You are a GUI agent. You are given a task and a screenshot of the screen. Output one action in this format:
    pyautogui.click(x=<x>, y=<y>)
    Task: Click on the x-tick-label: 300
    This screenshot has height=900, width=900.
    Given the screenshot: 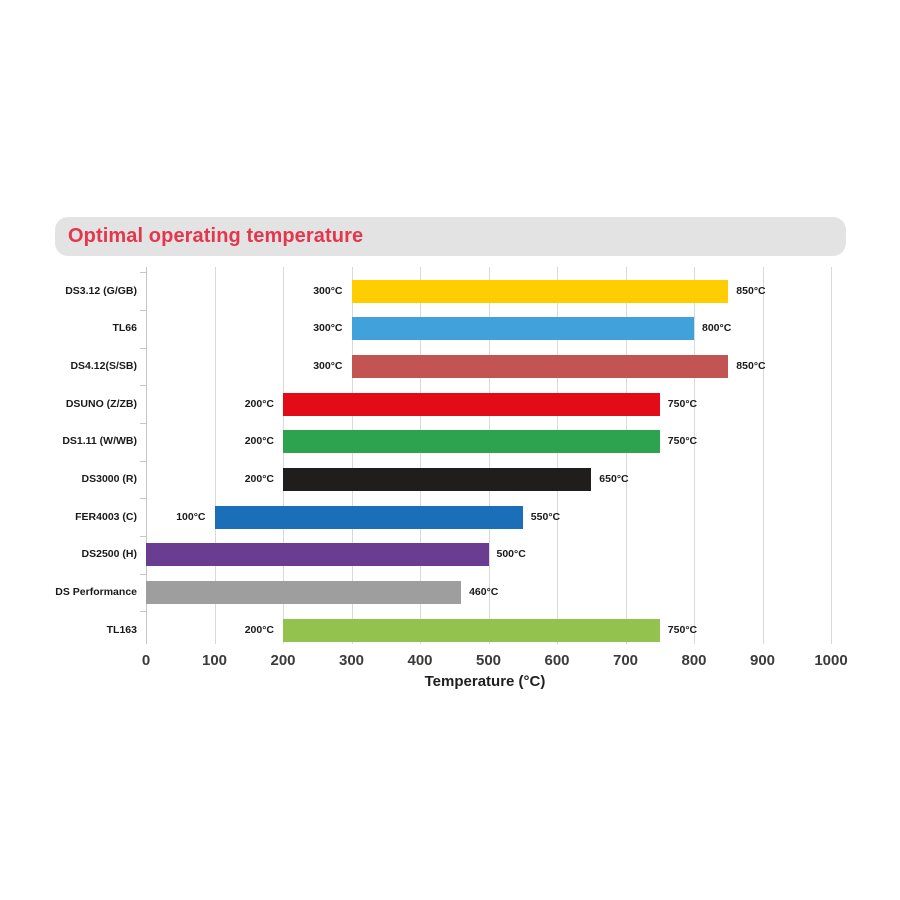 What is the action you would take?
    pyautogui.click(x=351, y=660)
    